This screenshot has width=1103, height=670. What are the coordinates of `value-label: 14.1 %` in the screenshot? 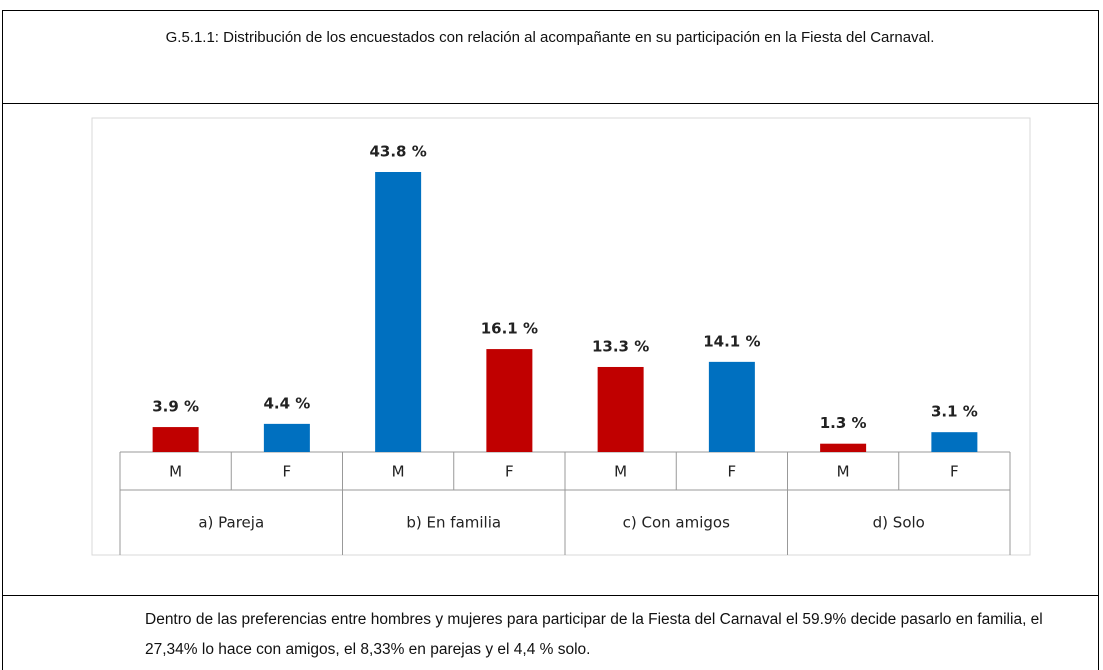 It's located at (731, 341).